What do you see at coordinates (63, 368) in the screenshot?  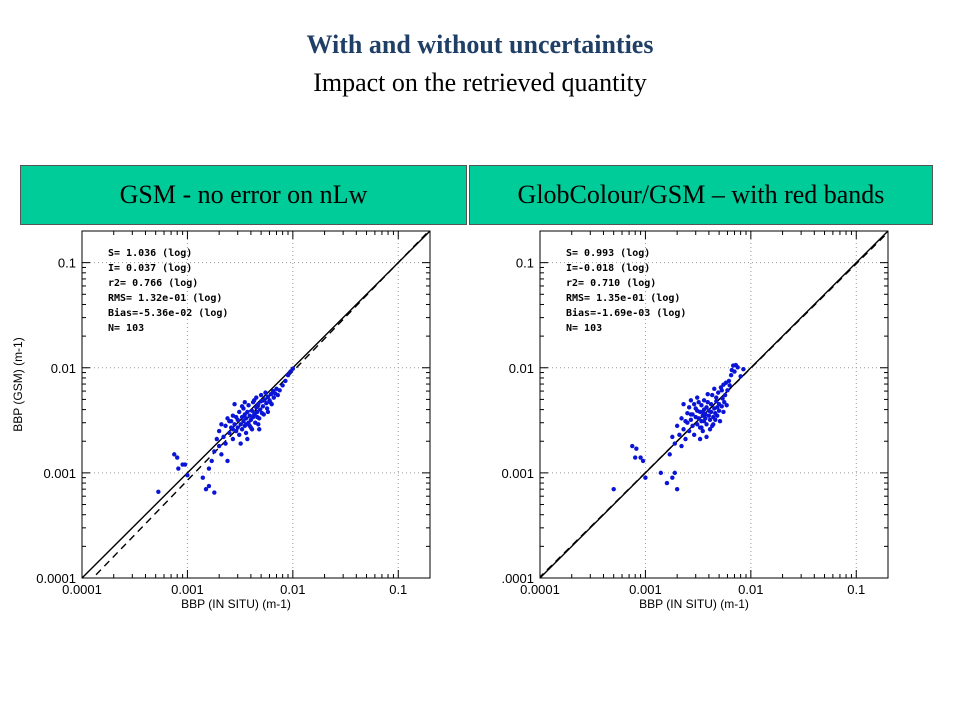 I see `left-y-tick-label: 0.01` at bounding box center [63, 368].